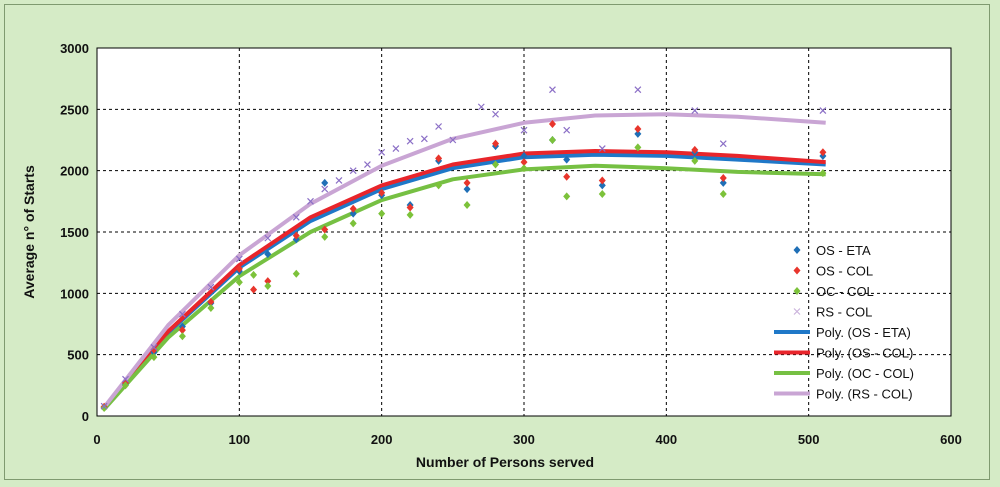  I want to click on x-tick-label: 100, so click(239, 439).